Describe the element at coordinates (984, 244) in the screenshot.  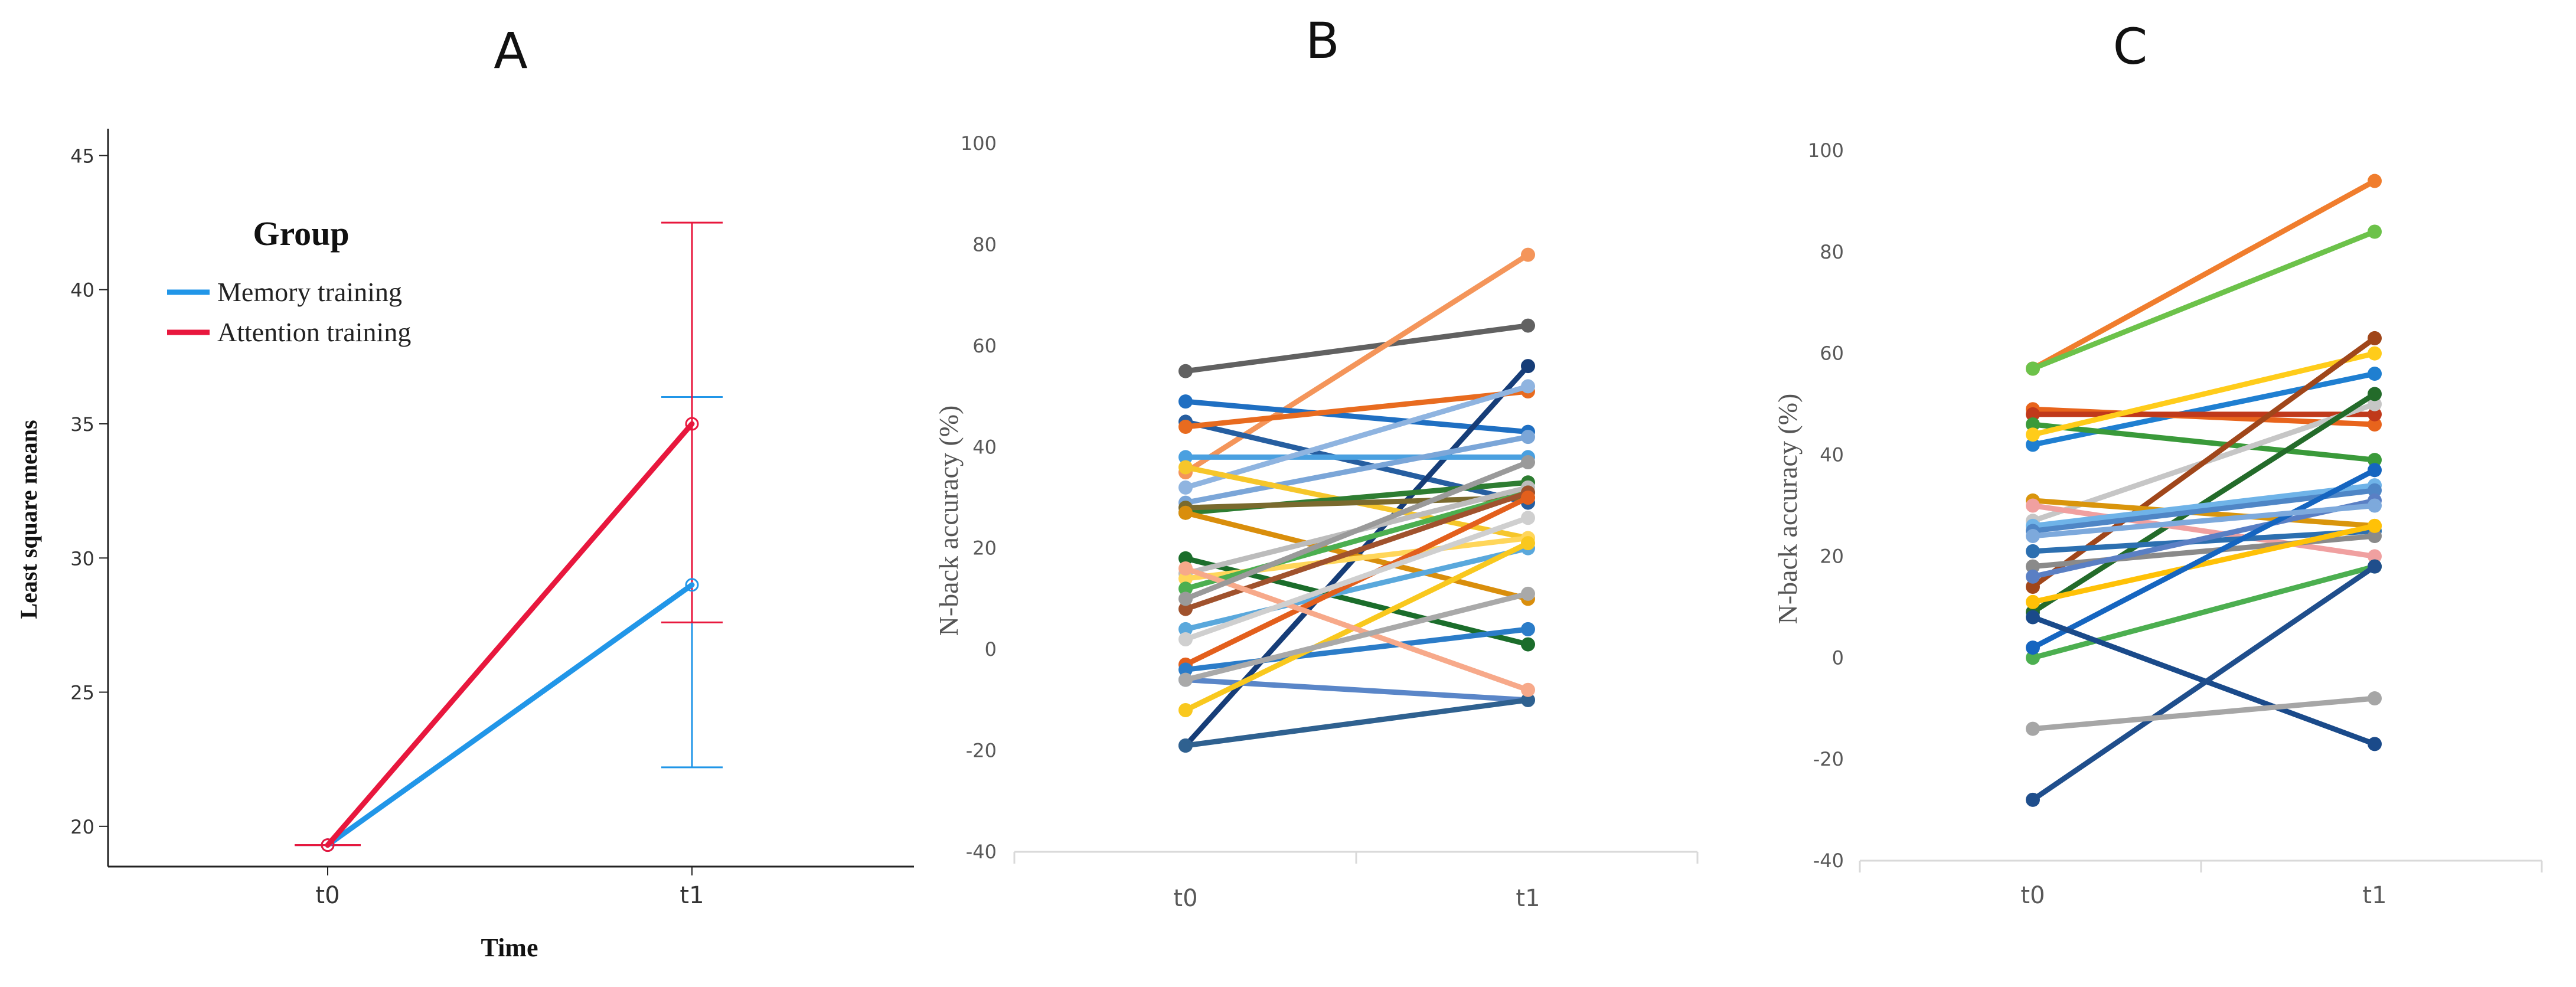
I see `y-tick-label: 80` at that location.